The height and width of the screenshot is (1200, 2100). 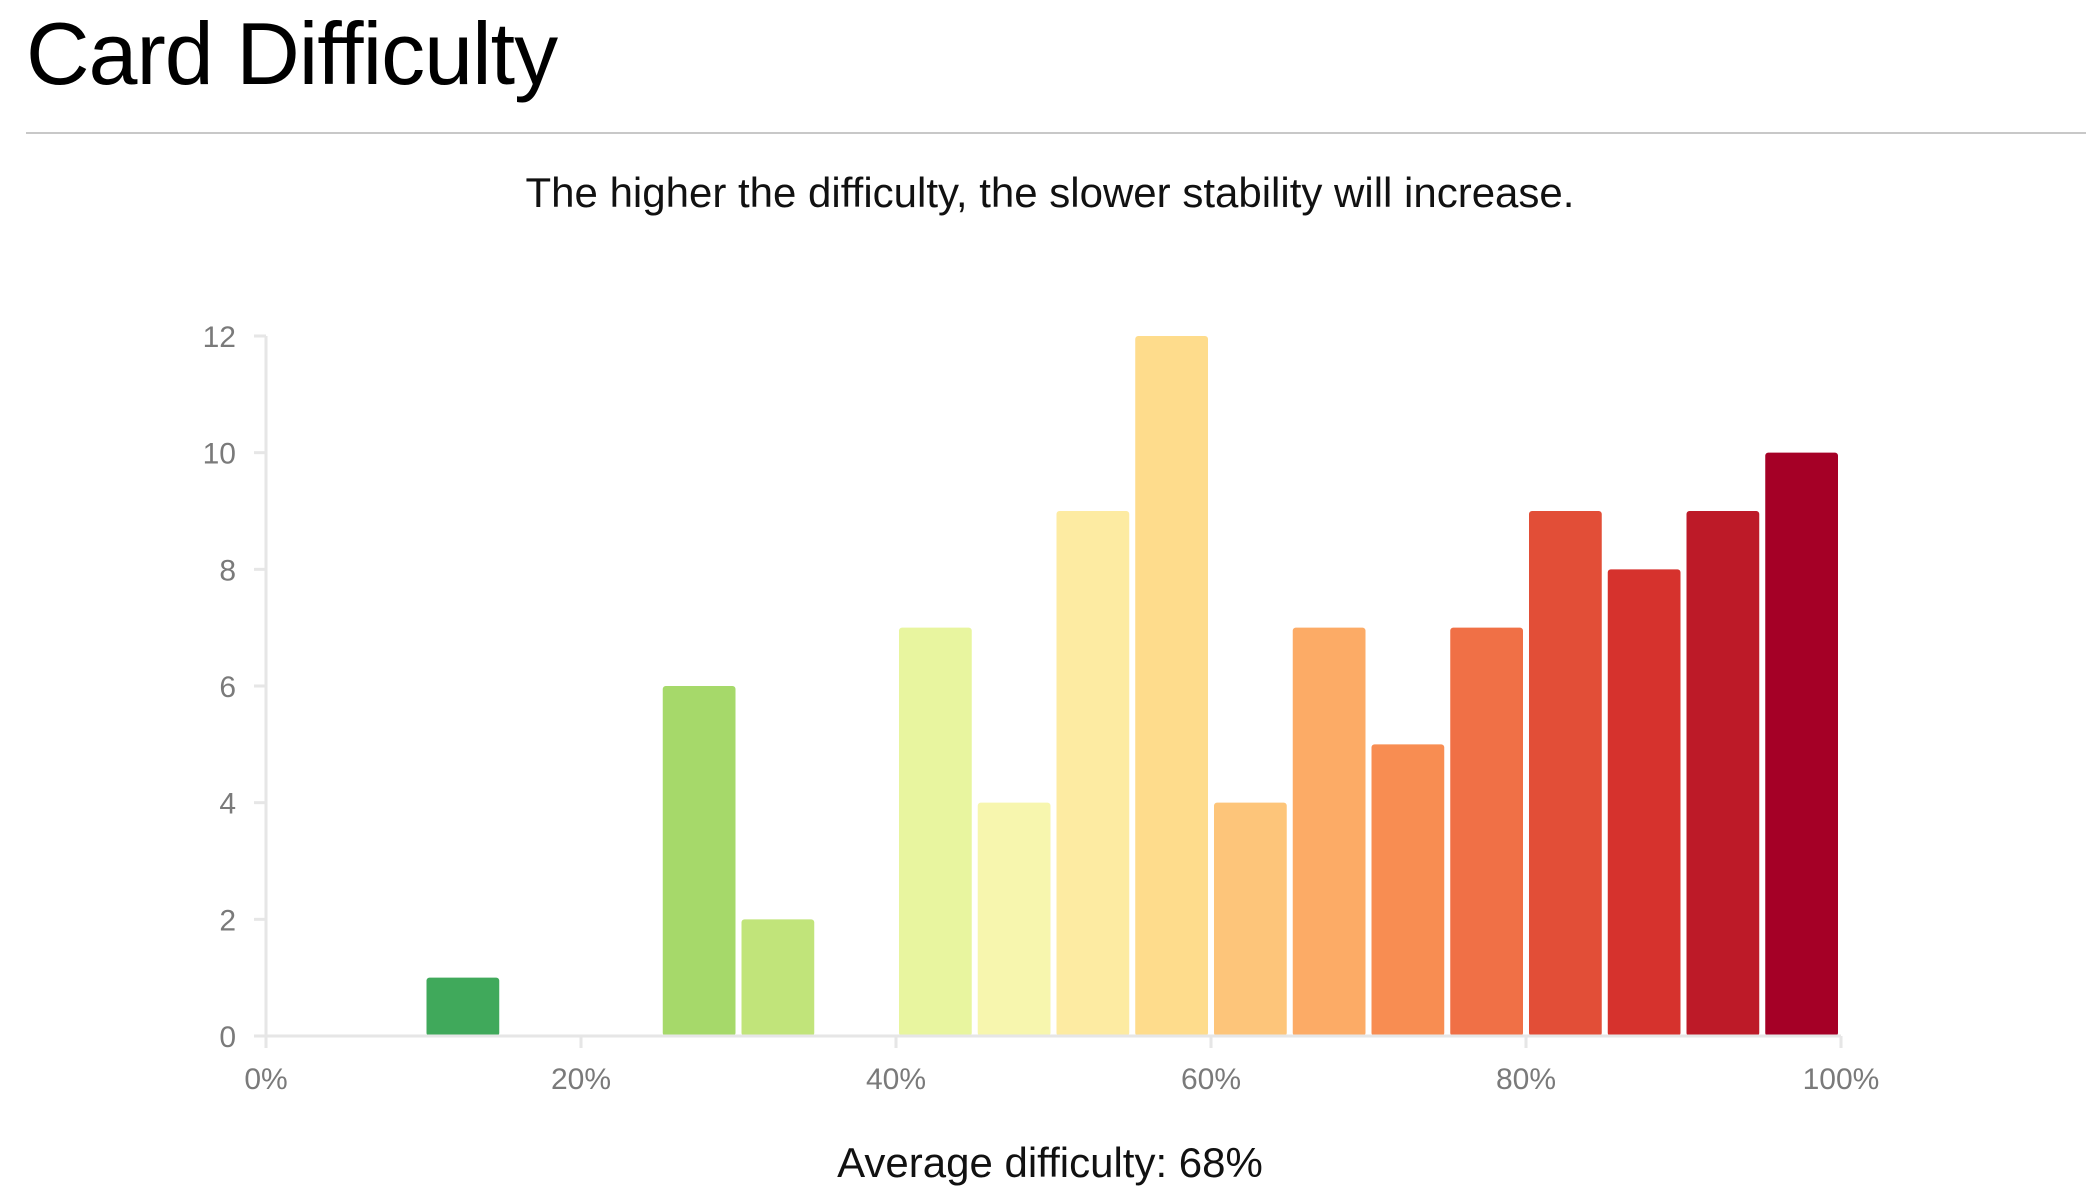 What do you see at coordinates (1211, 1079) in the screenshot?
I see `x-tick-label: 60%` at bounding box center [1211, 1079].